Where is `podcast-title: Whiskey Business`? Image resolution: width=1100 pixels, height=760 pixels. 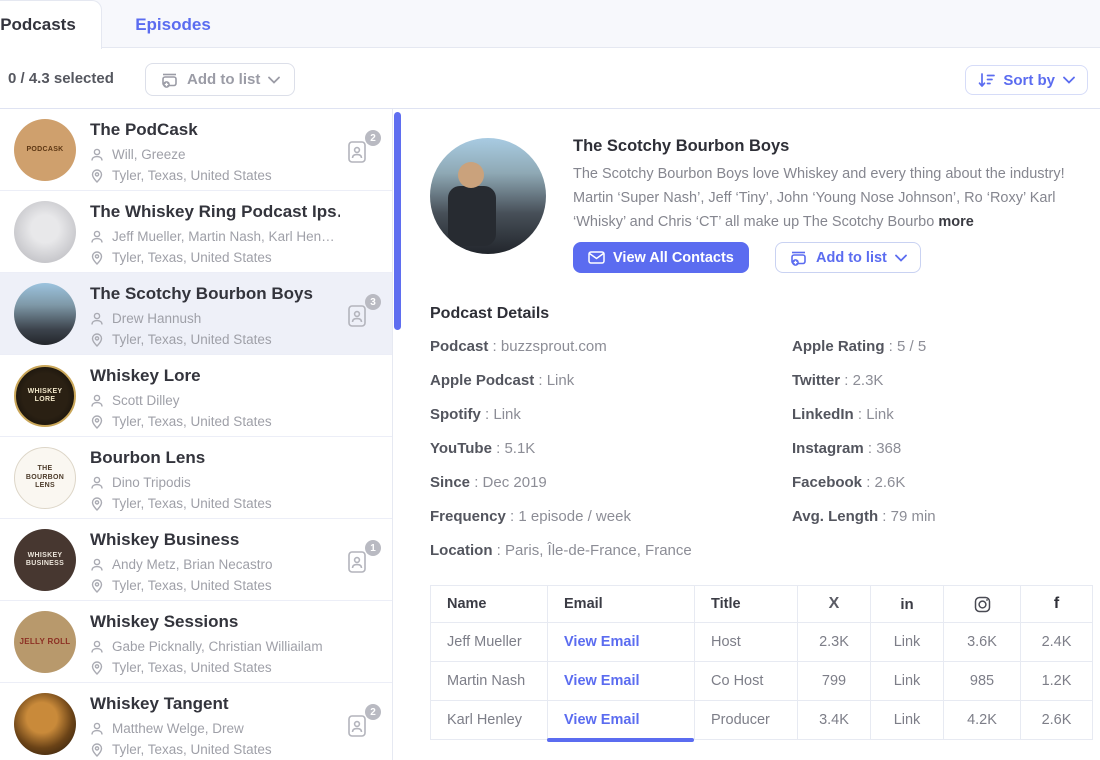
podcast-title: Whiskey Business is located at coordinates (165, 539).